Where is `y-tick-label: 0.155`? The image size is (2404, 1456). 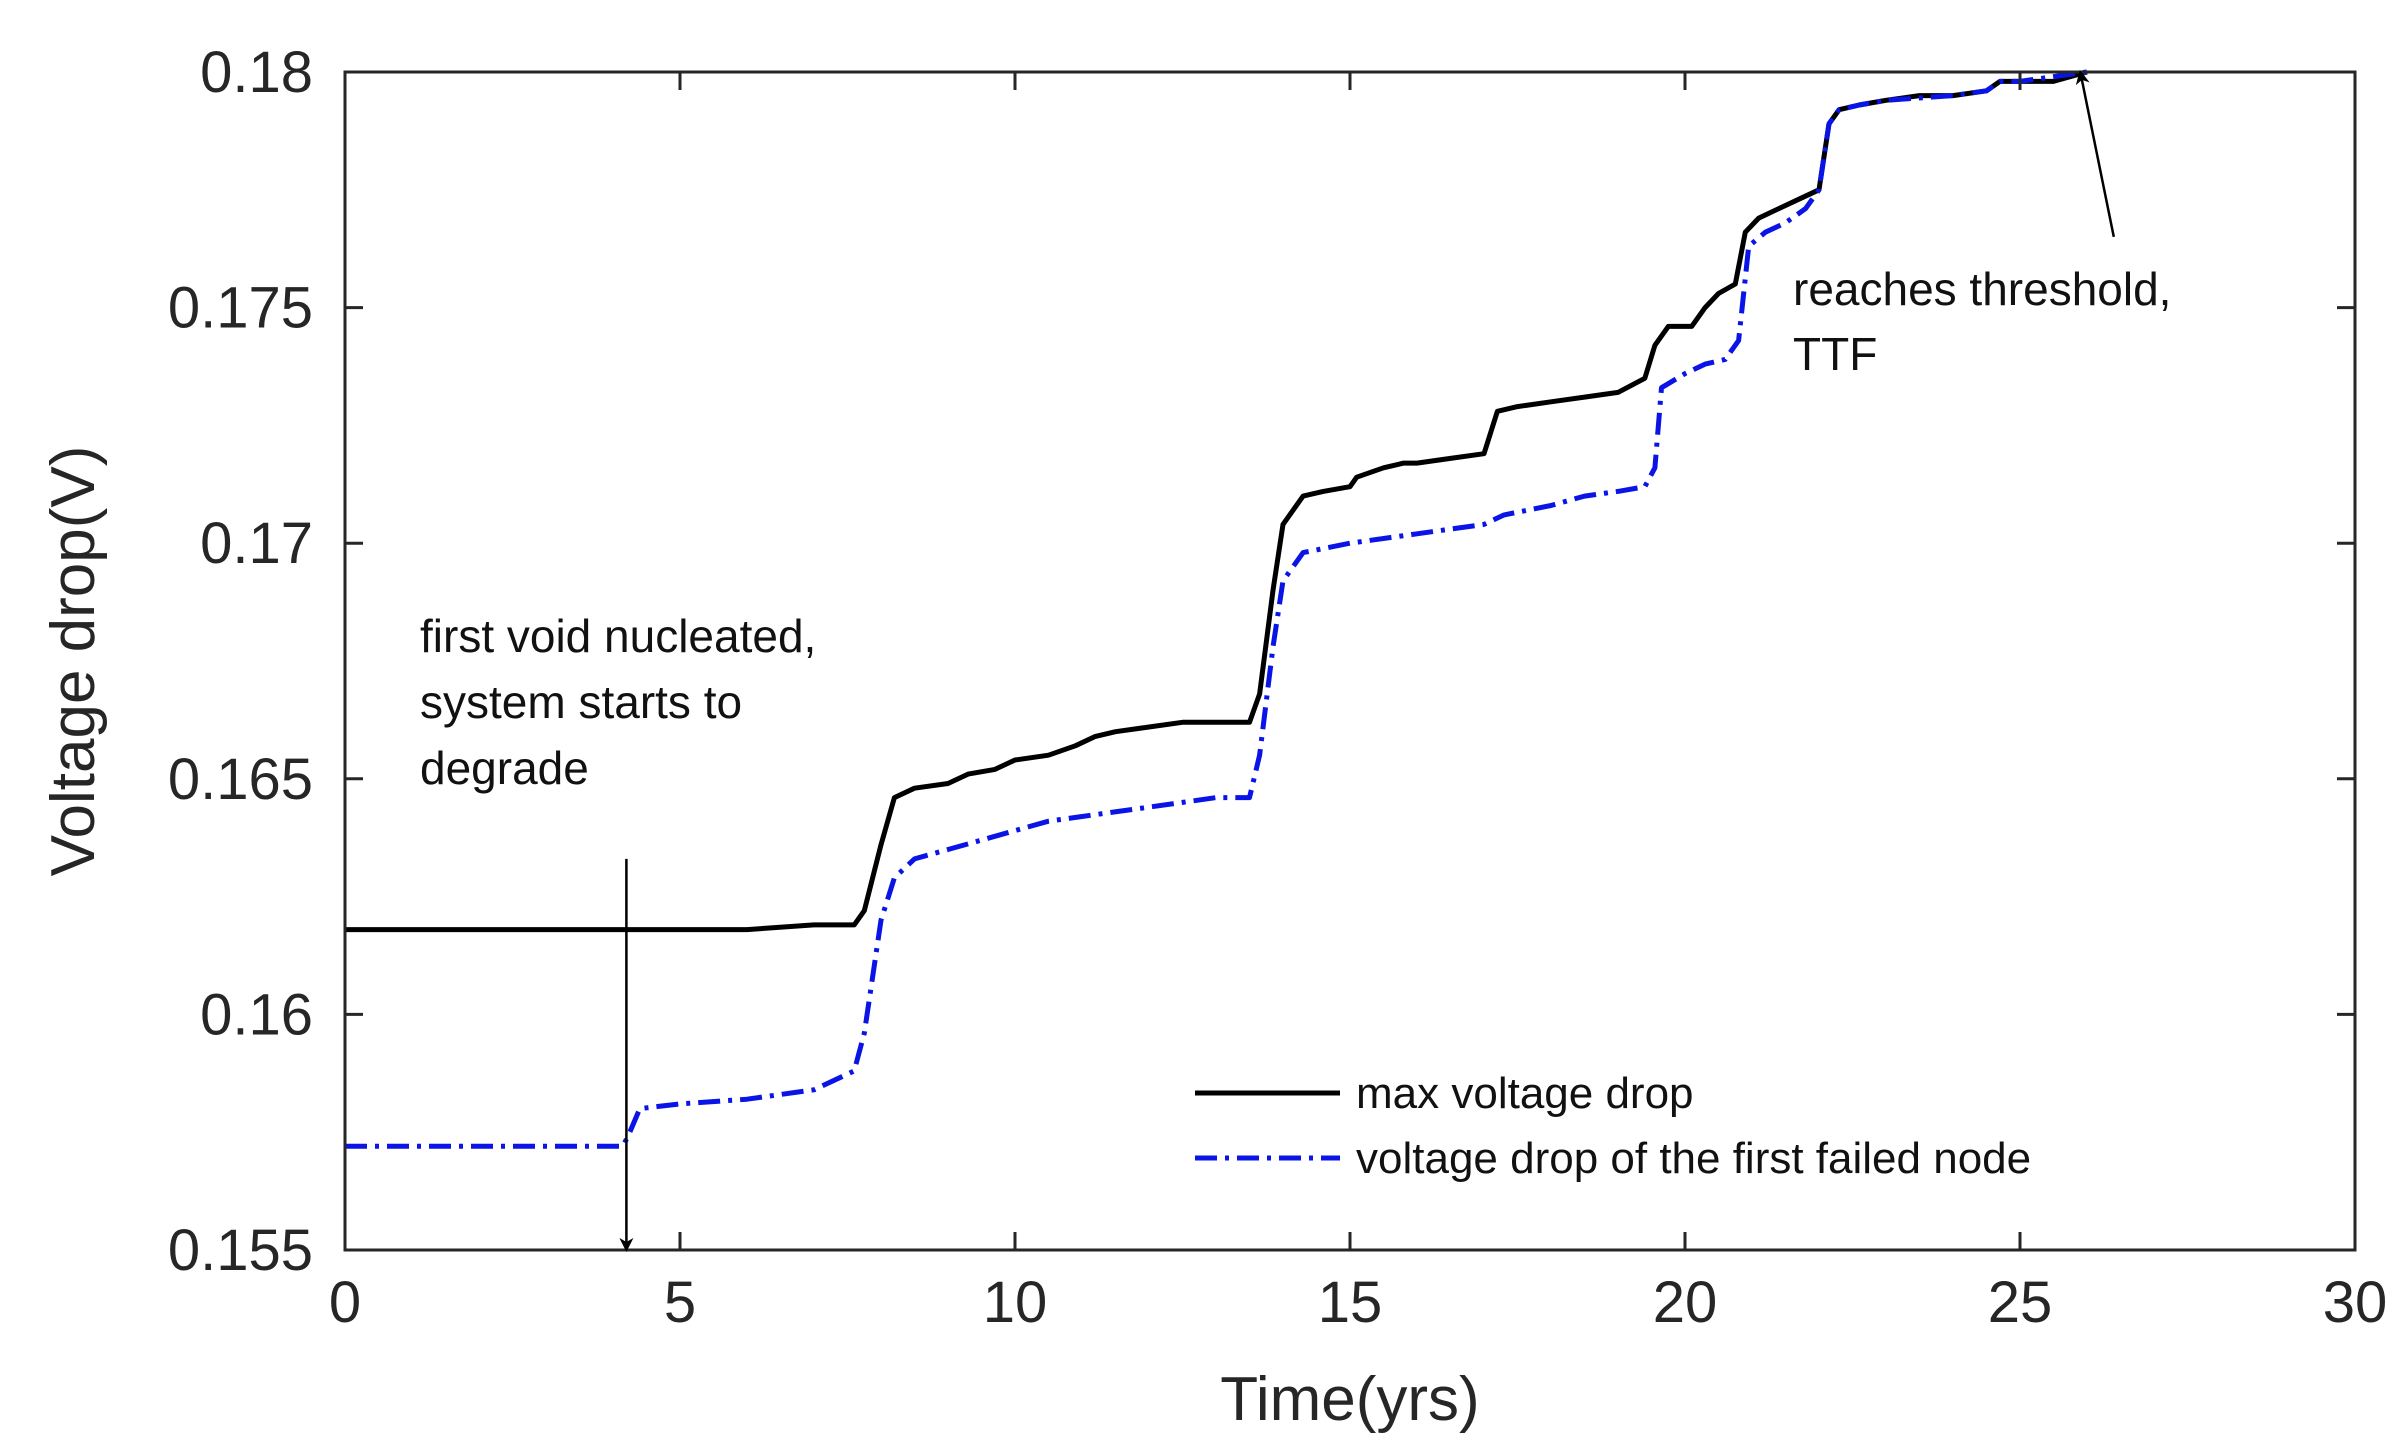
y-tick-label: 0.155 is located at coordinates (240, 1250).